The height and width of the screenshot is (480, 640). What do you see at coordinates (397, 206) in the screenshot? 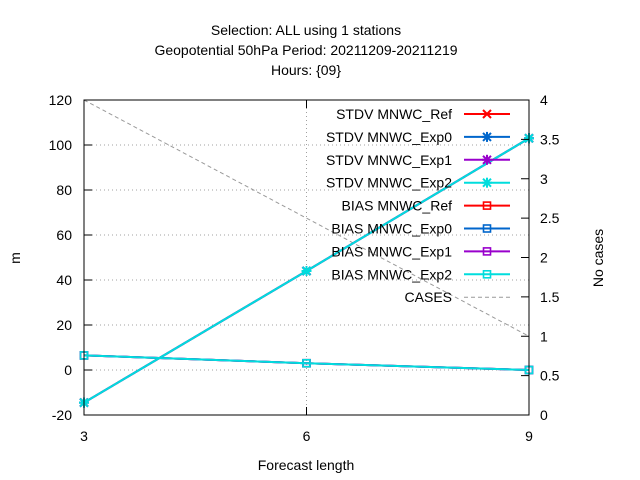
I see `legend-label: BIAS MNWC_Ref` at bounding box center [397, 206].